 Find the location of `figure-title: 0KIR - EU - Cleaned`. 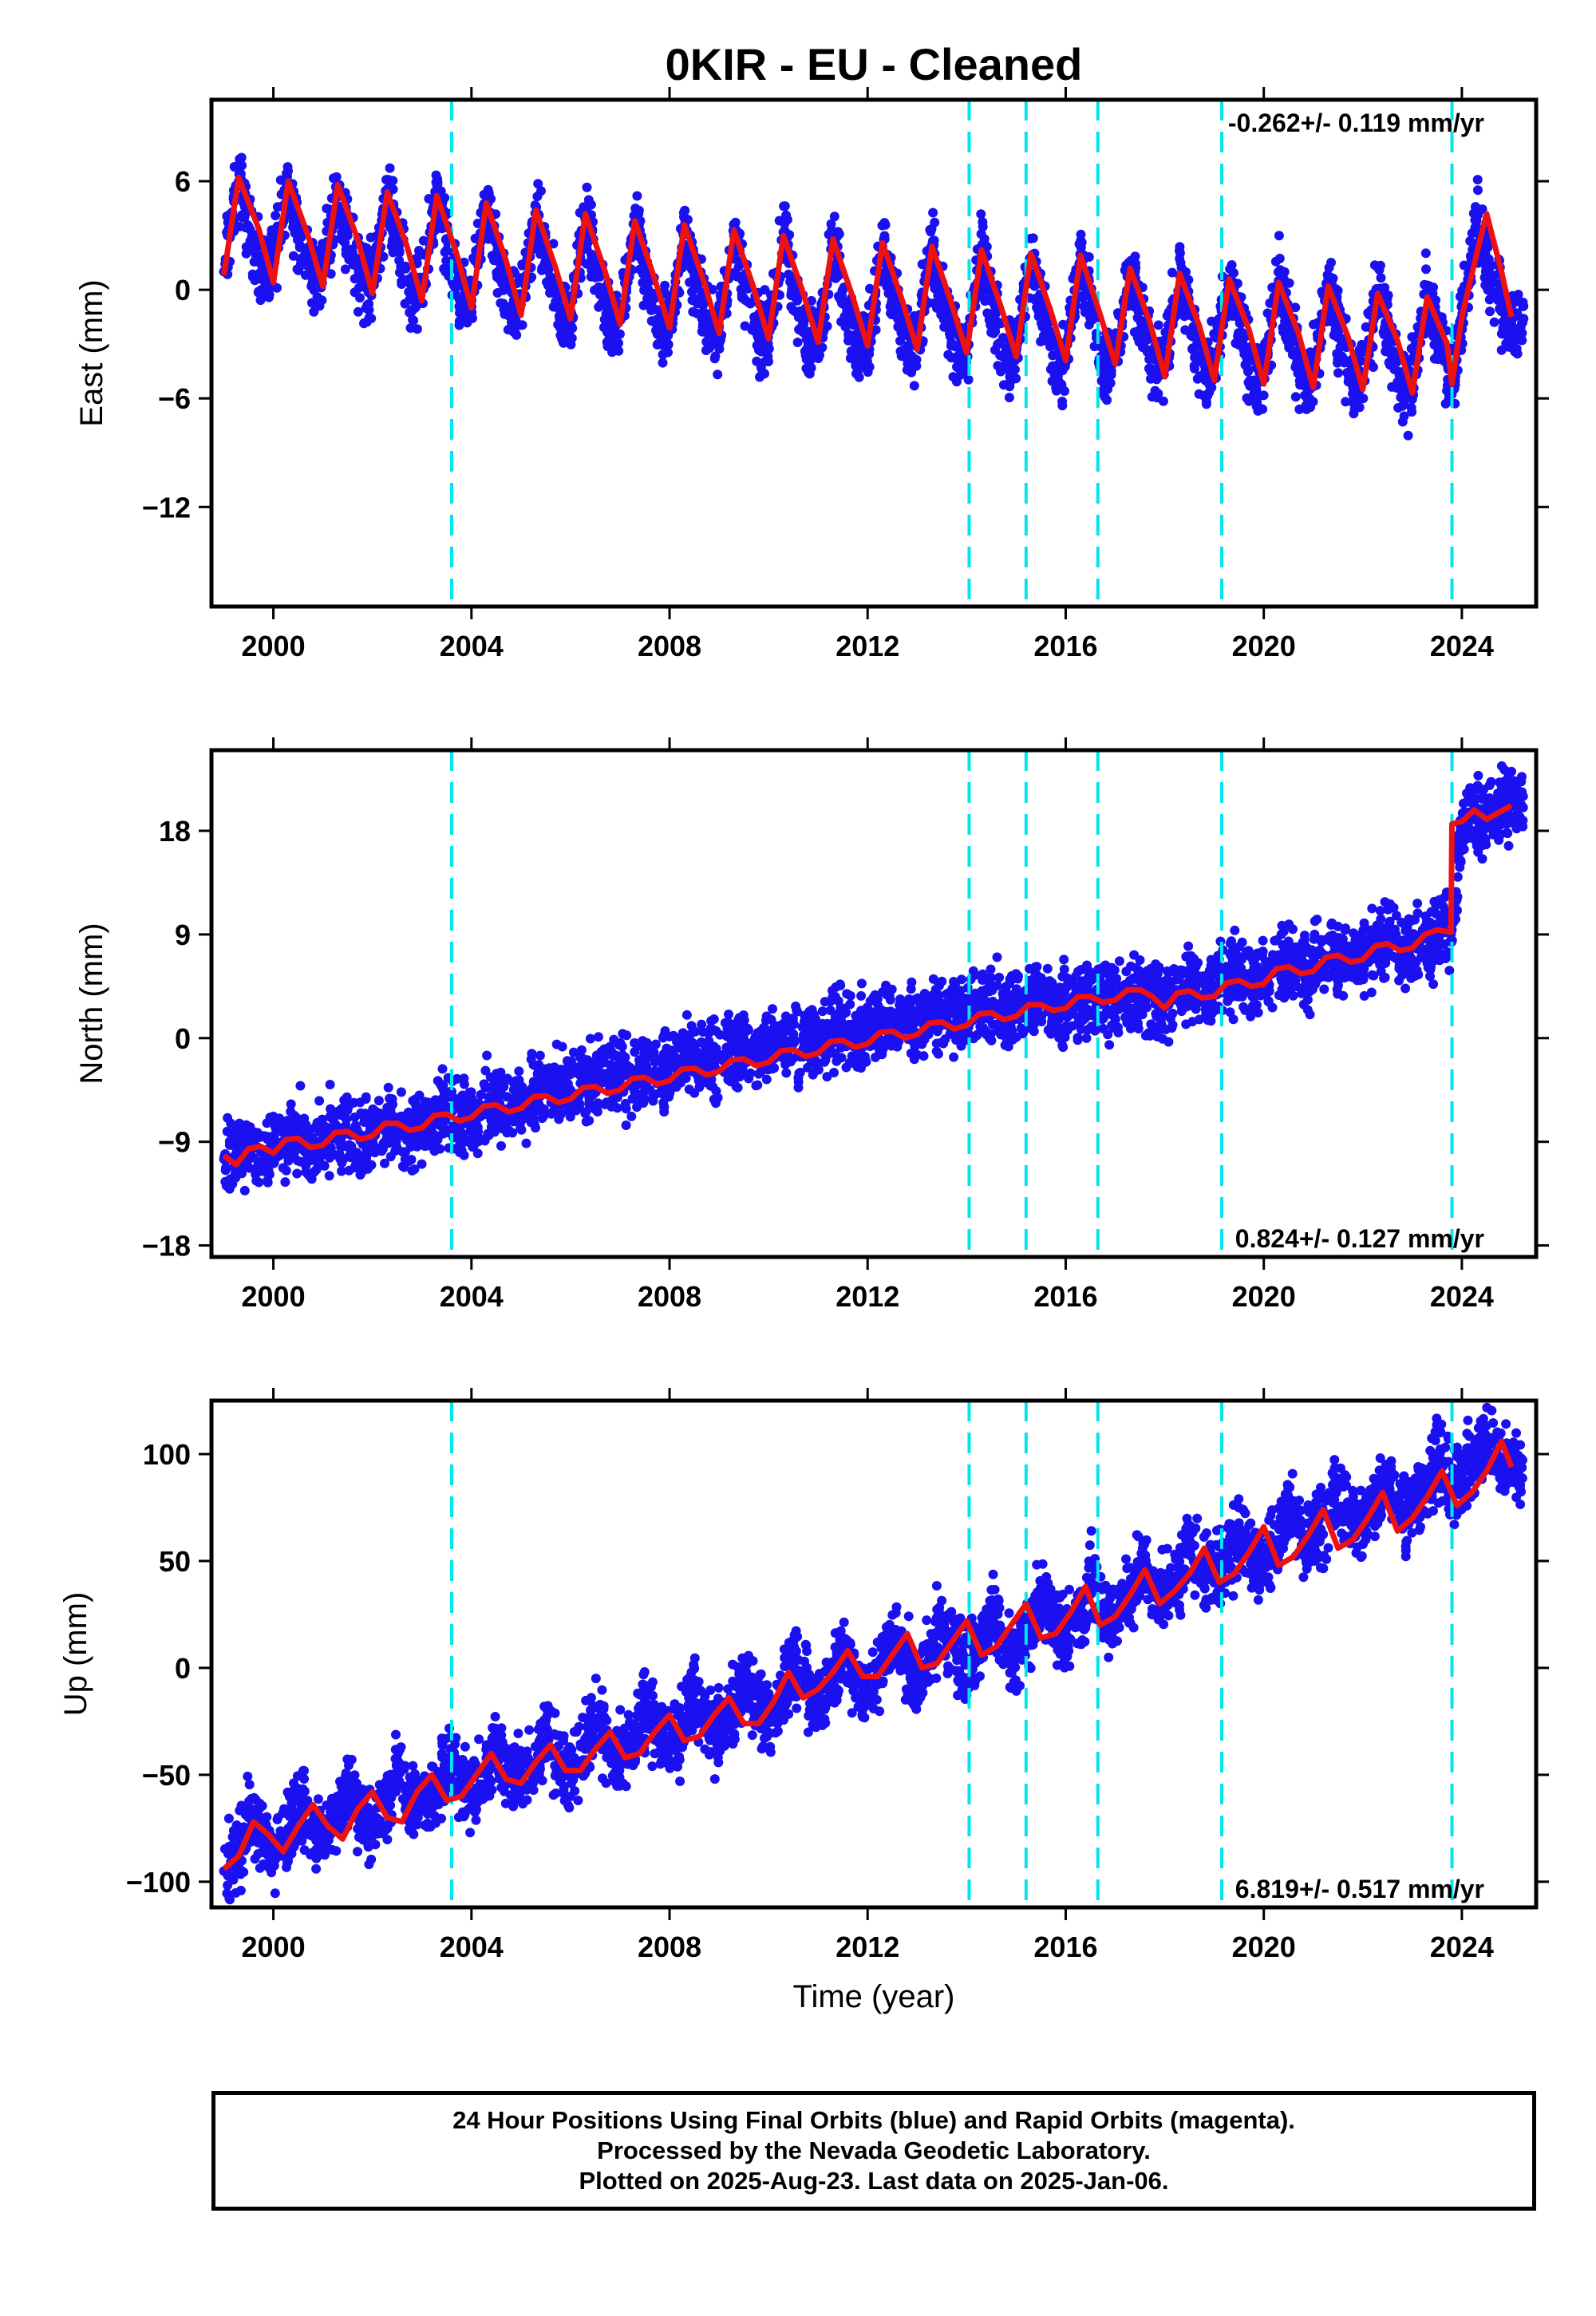

figure-title: 0KIR - EU - Cleaned is located at coordinates (874, 64).